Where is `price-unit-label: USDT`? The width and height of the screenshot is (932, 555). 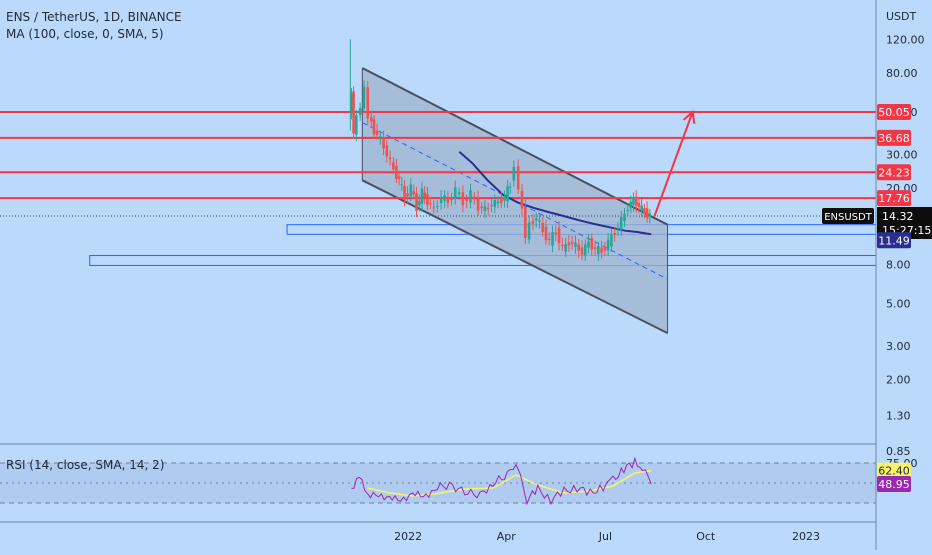
price-unit-label: USDT is located at coordinates (901, 16).